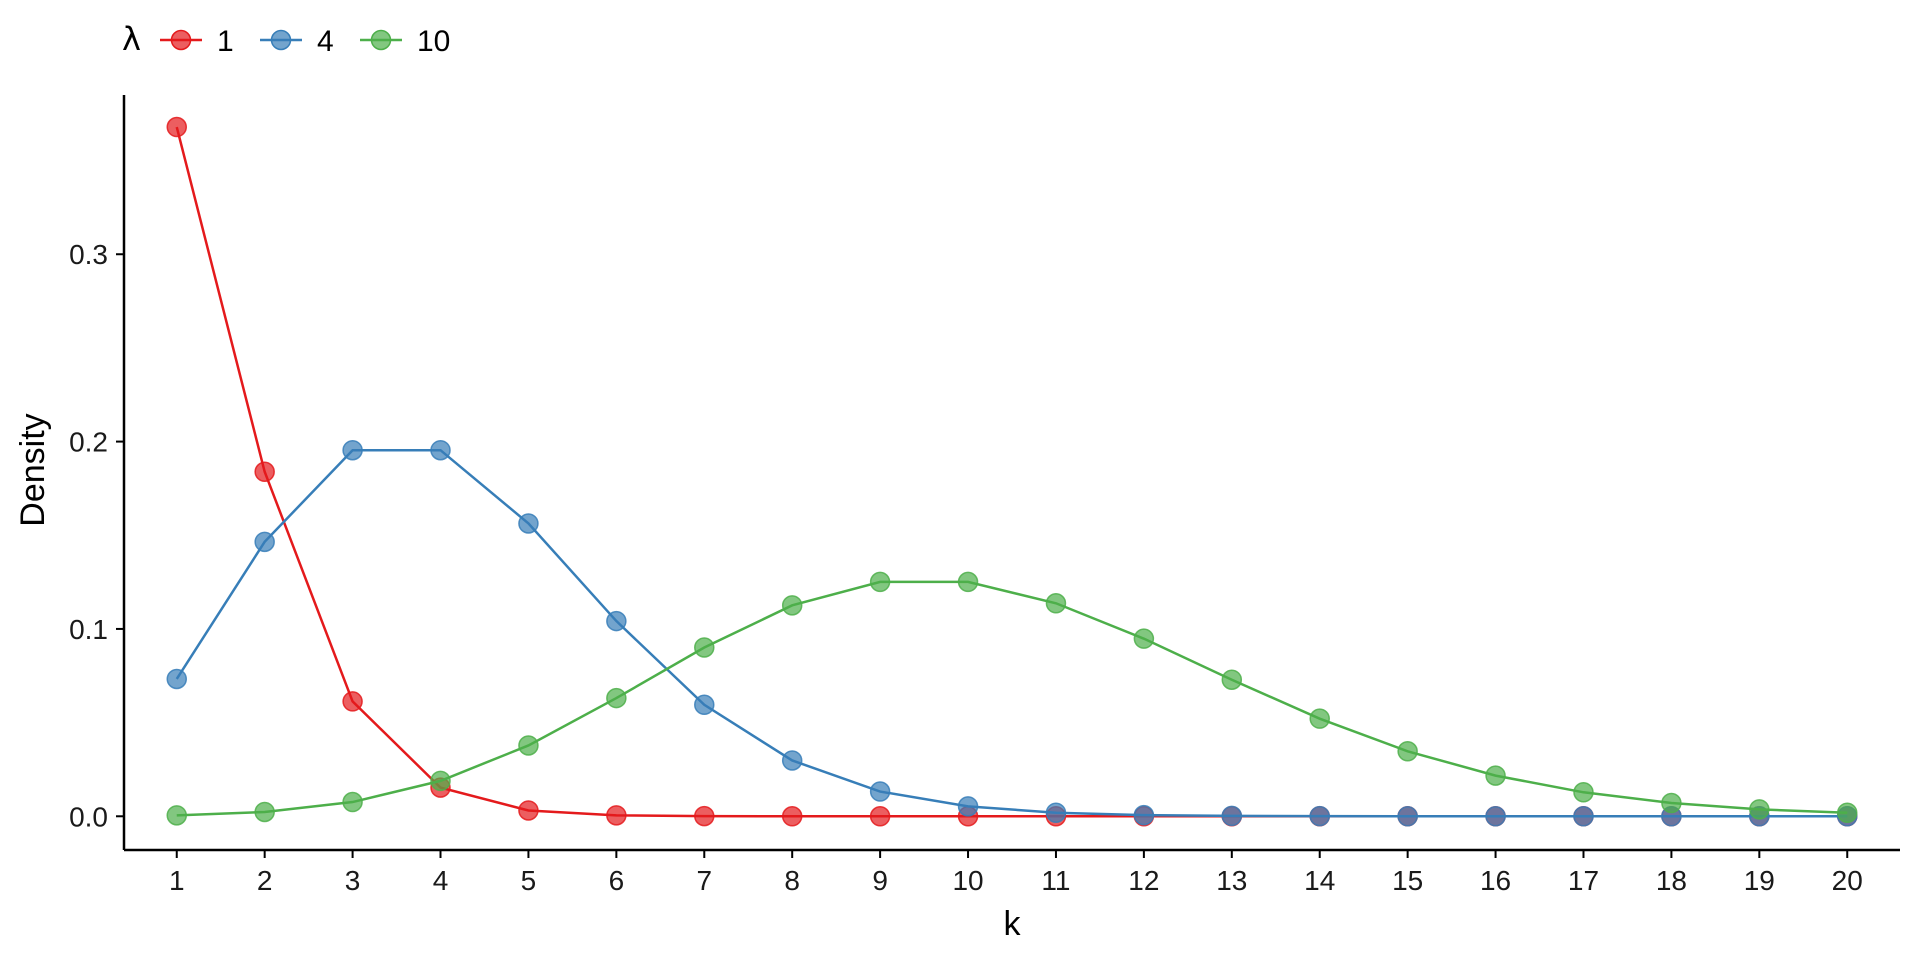  What do you see at coordinates (1013, 924) in the screenshot?
I see `x-axis-title: k` at bounding box center [1013, 924].